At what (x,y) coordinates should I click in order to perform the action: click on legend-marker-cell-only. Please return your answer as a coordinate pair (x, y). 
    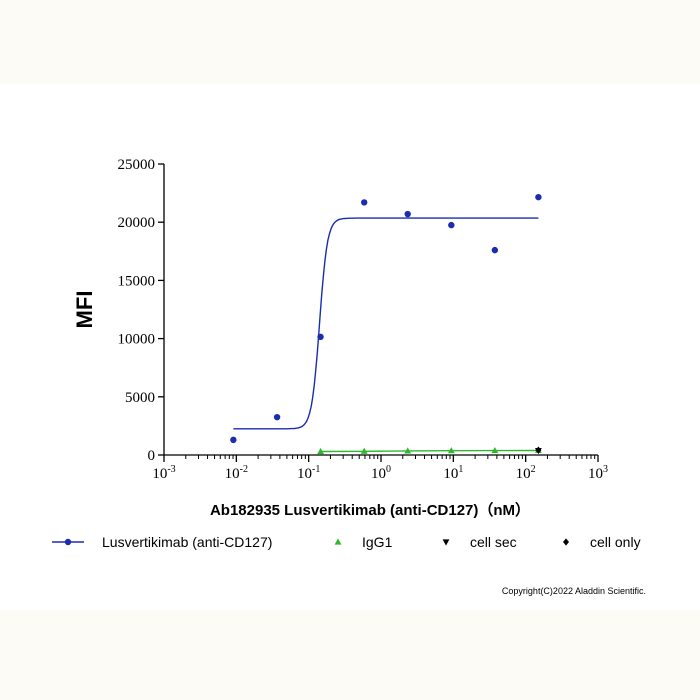
    Looking at the image, I should click on (566, 542).